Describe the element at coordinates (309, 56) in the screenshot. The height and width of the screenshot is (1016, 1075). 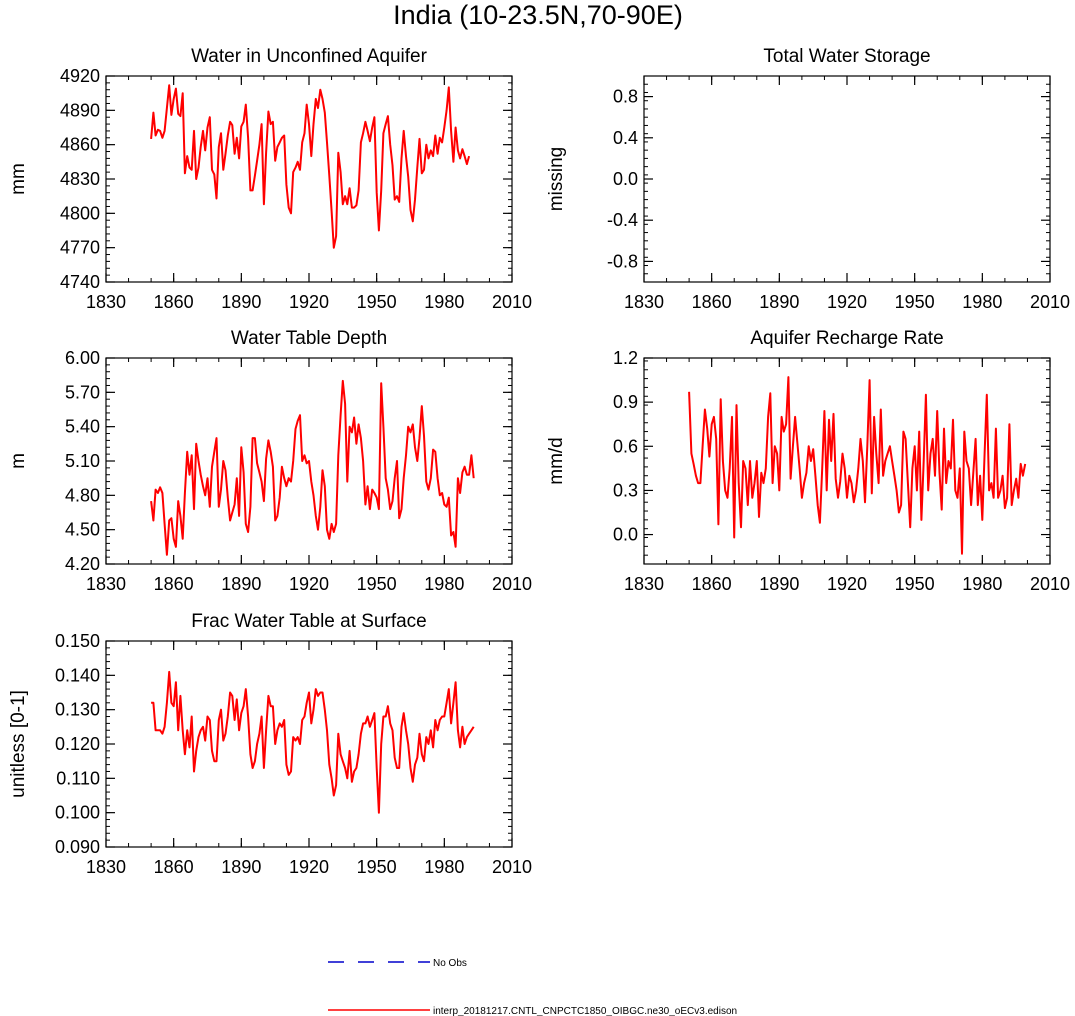
I see `panel-title: Water in Unconfined Aquifer` at that location.